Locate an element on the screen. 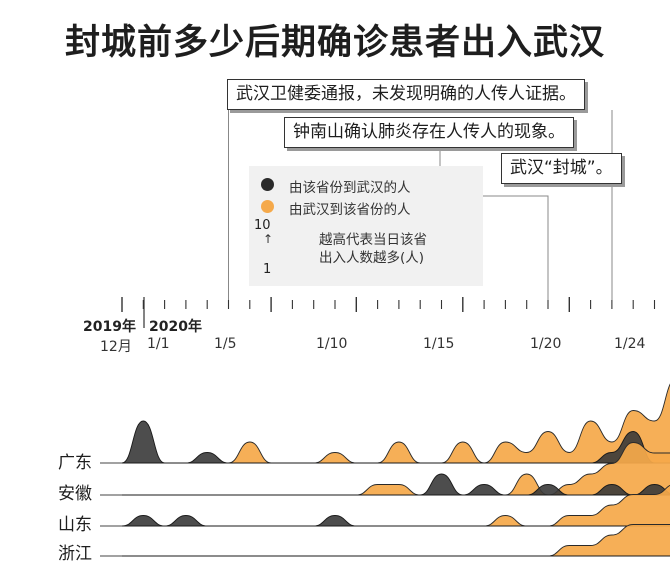 Image resolution: width=670 pixels, height=564 pixels. date-axis is located at coordinates (388, 312).